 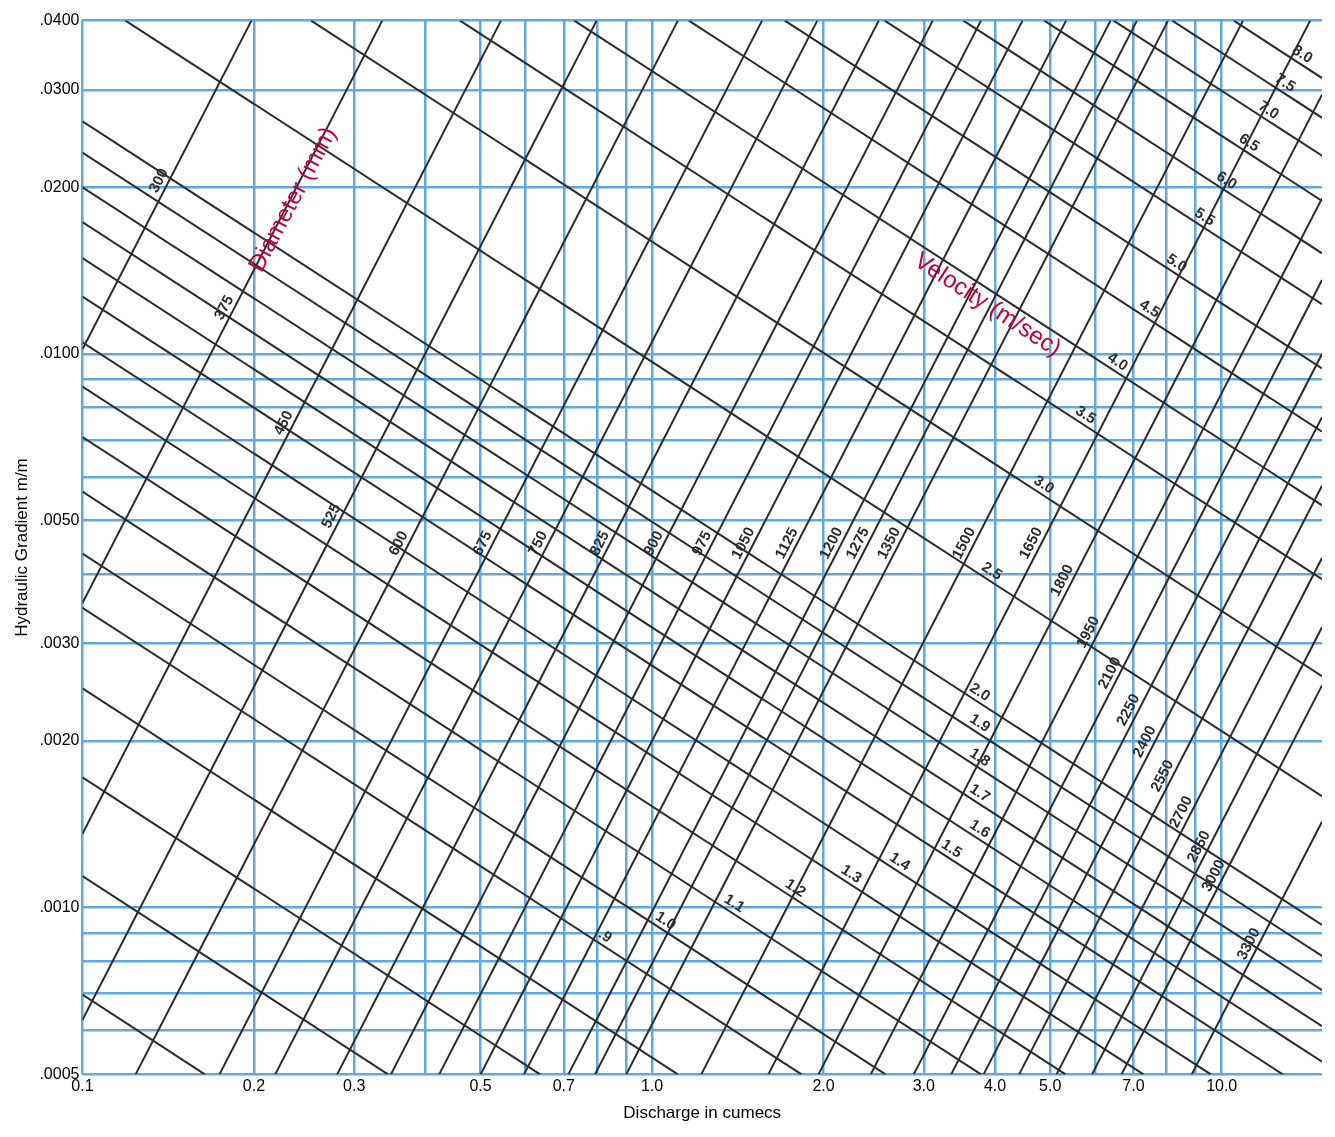 What do you see at coordinates (1180, 811) in the screenshot?
I see `text: 2700` at bounding box center [1180, 811].